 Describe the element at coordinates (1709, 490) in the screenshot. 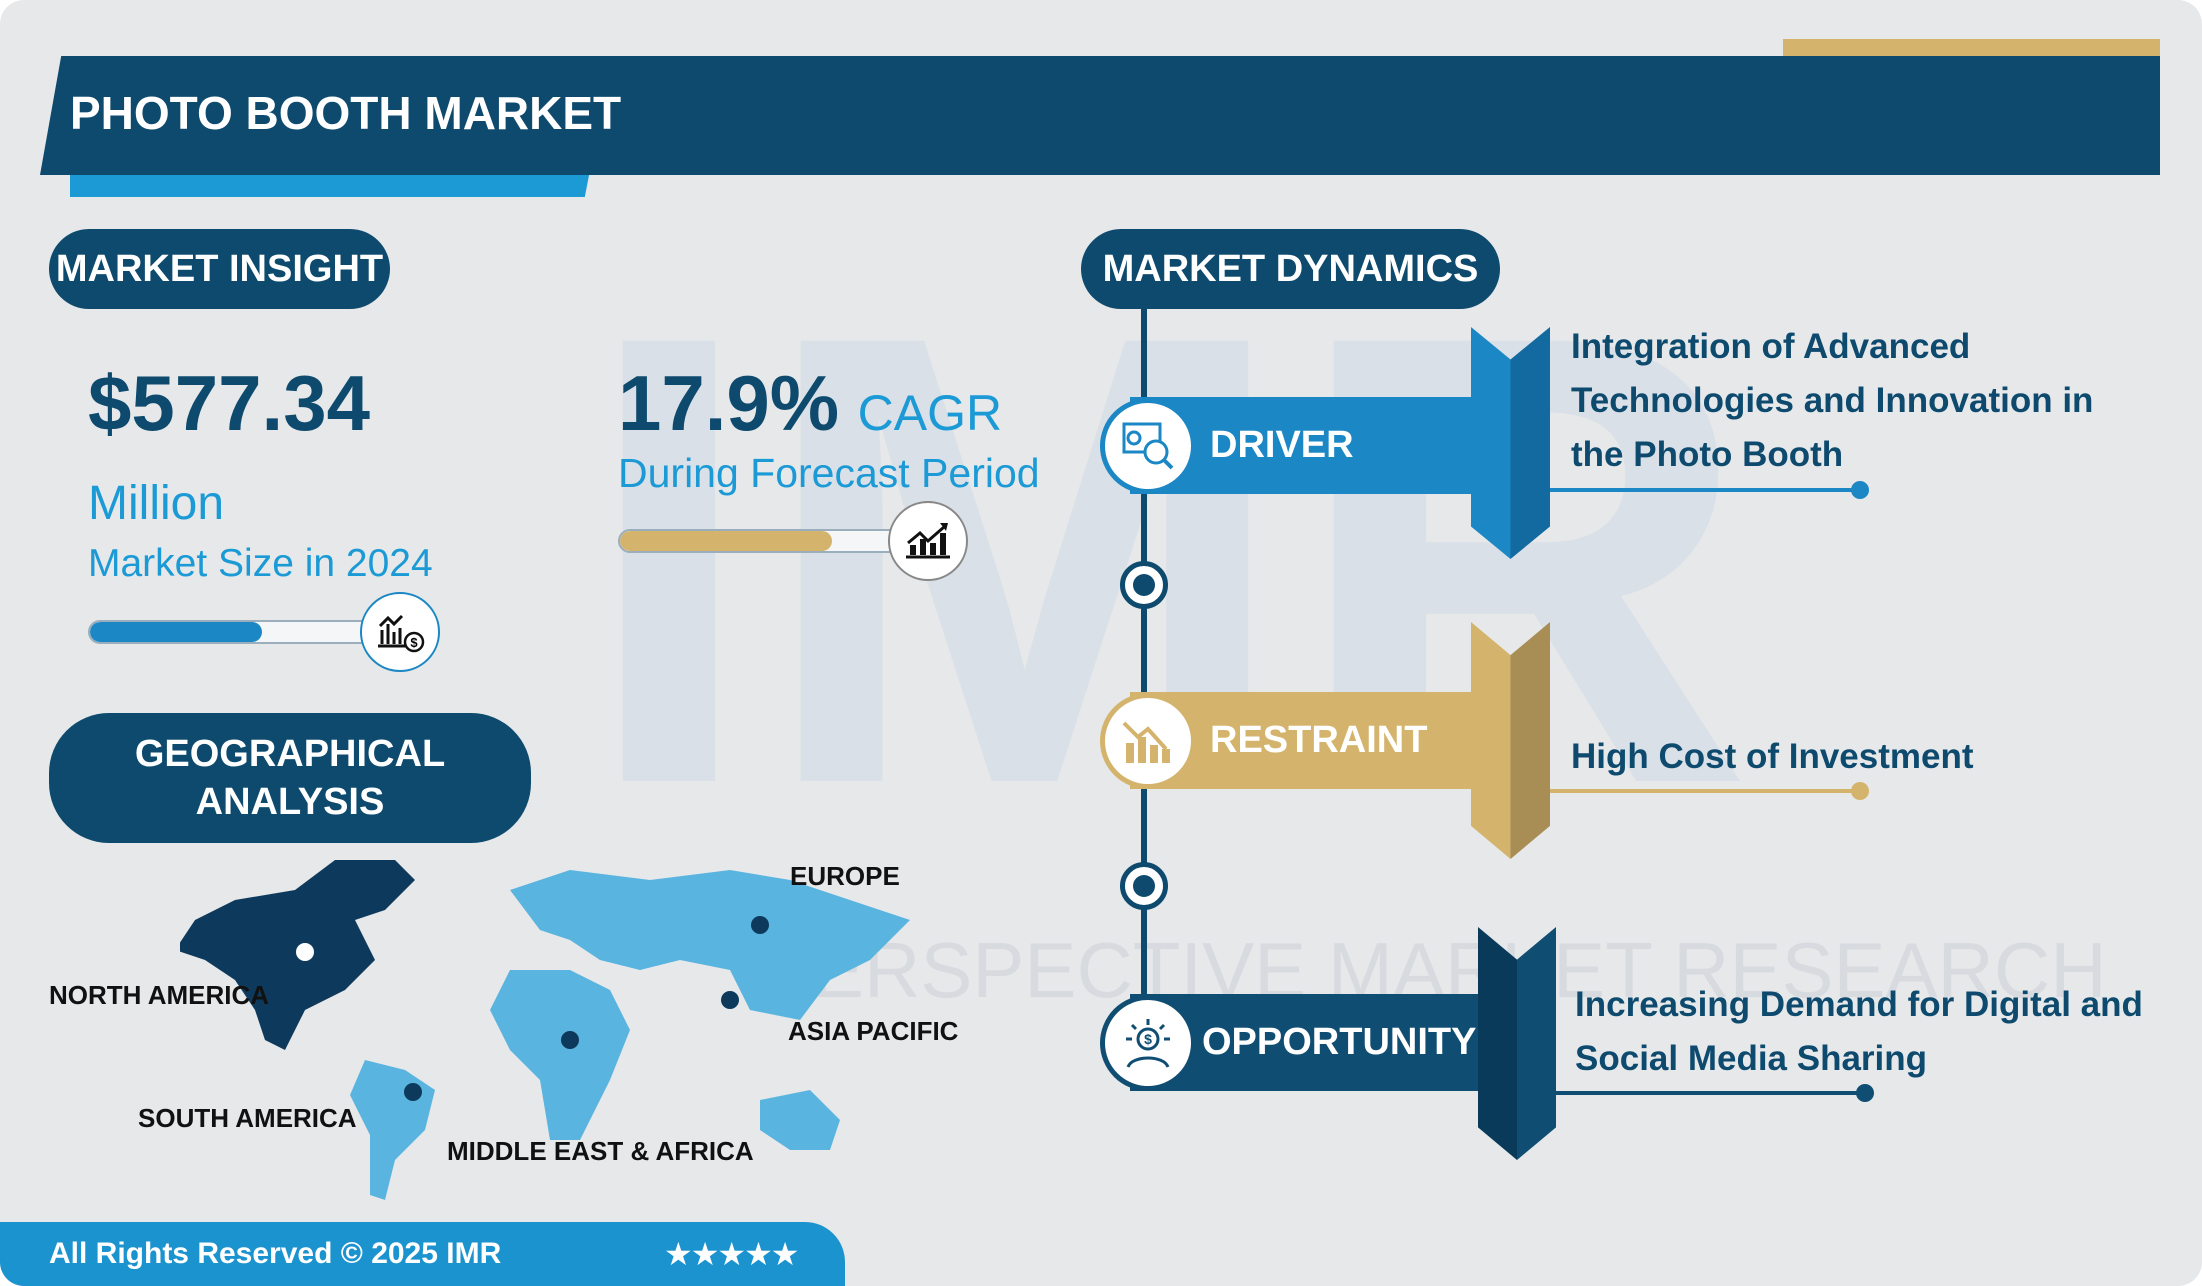

I see `driver-underline` at that location.